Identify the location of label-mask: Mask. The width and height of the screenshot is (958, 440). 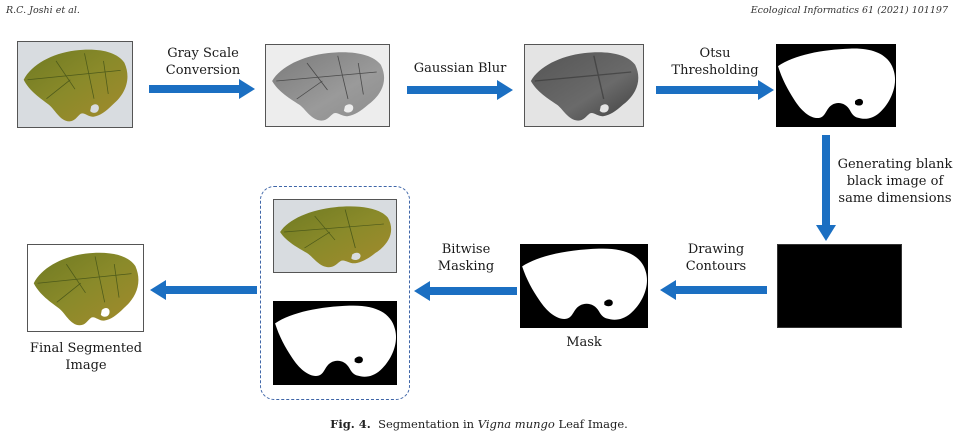
(584, 342).